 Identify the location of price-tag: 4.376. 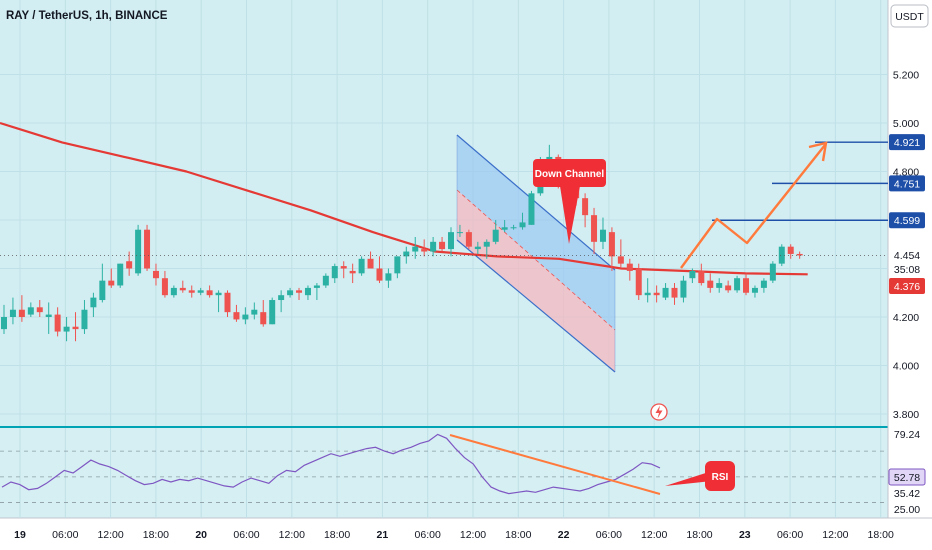
(907, 286).